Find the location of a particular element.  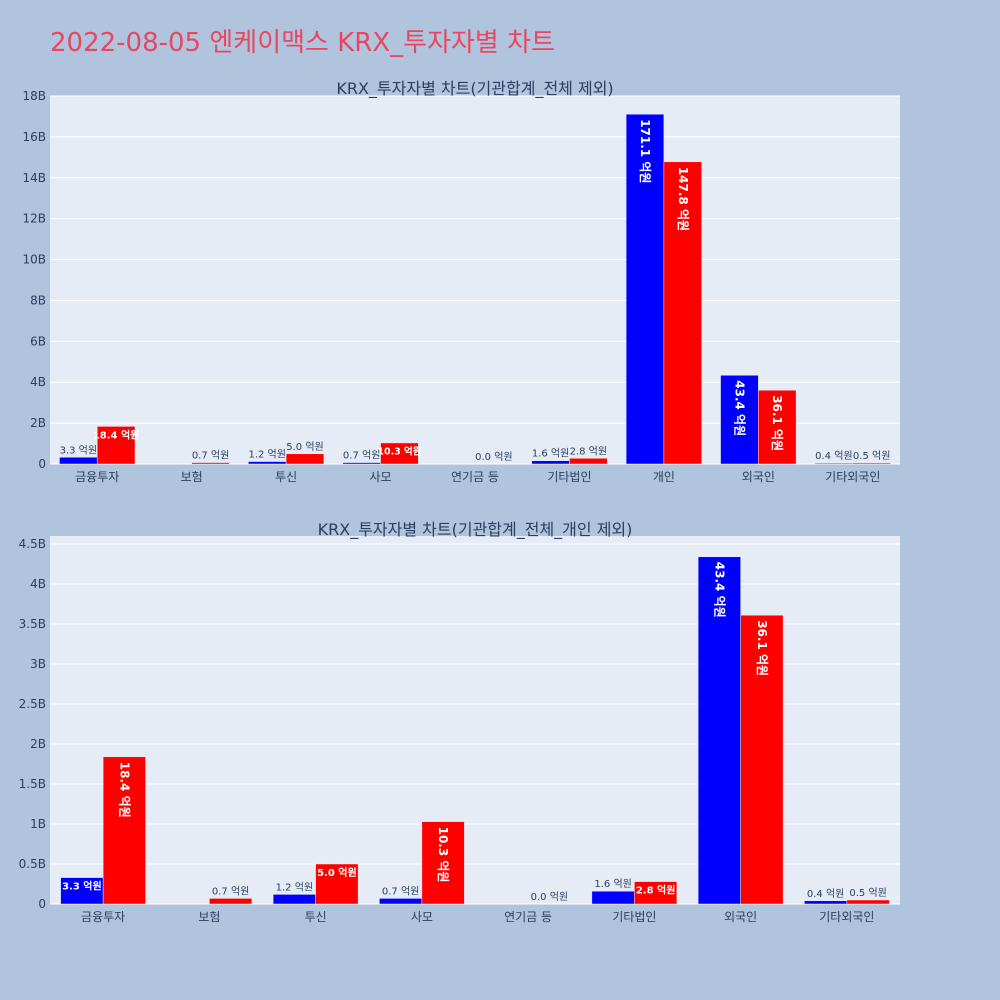

data-label: 171.1 억원 is located at coordinates (645, 151).